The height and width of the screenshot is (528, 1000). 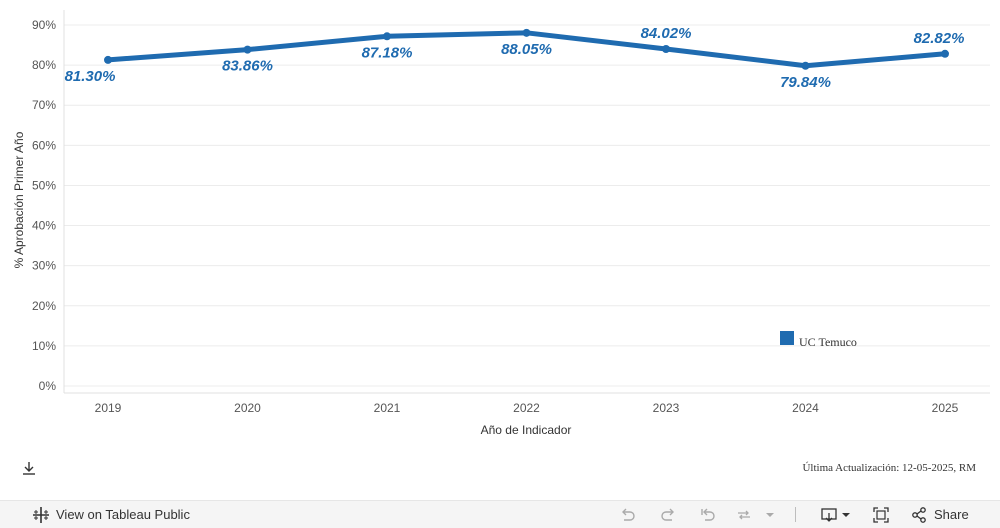 I want to click on y-tick-label: 90%, so click(x=44, y=25).